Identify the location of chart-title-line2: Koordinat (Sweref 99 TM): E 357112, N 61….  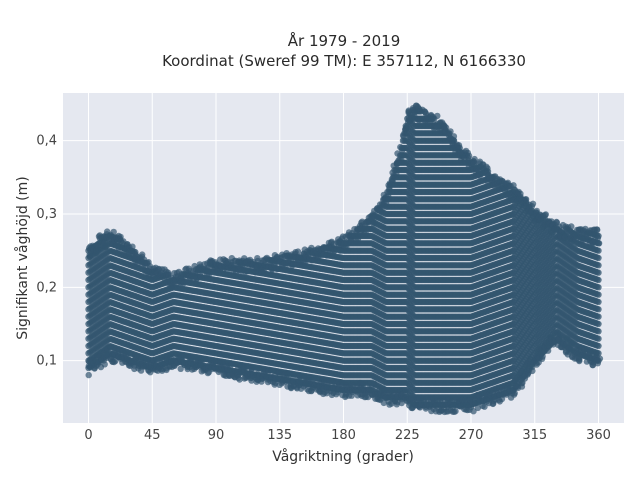
(344, 61).